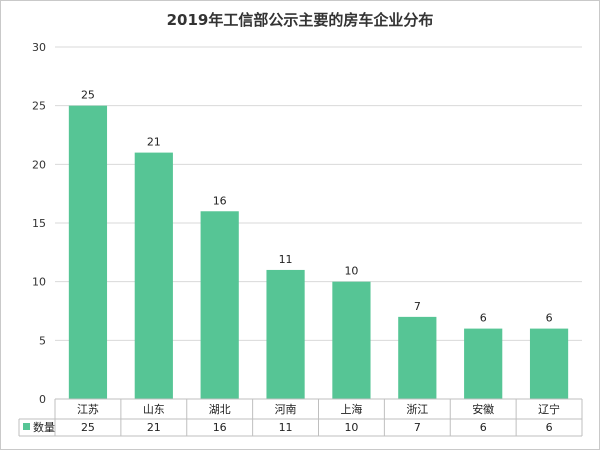 The width and height of the screenshot is (600, 450). What do you see at coordinates (42, 340) in the screenshot?
I see `y-tick-label: 5` at bounding box center [42, 340].